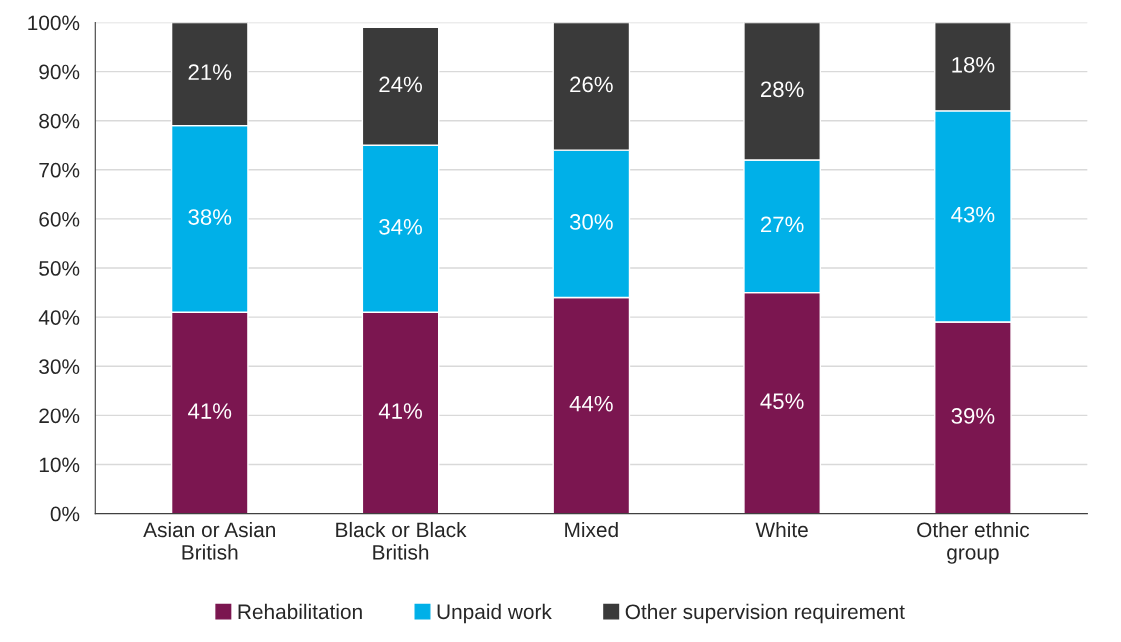 This screenshot has height=642, width=1121. Describe the element at coordinates (59, 72) in the screenshot. I see `y-tick-label: 90%` at that location.